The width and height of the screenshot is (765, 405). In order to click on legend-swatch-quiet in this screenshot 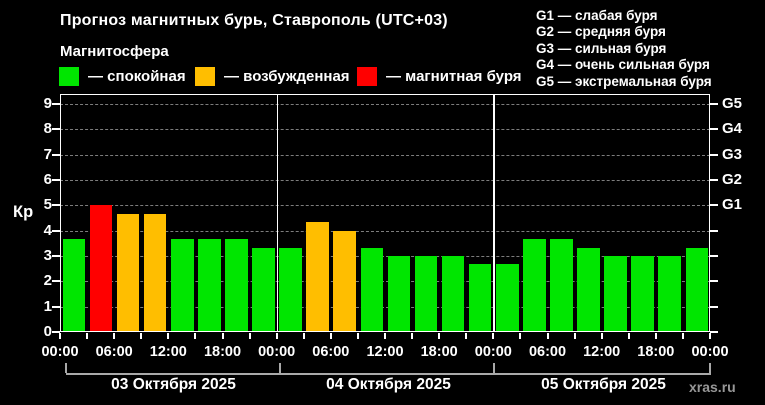, I will do `click(69, 76)`.